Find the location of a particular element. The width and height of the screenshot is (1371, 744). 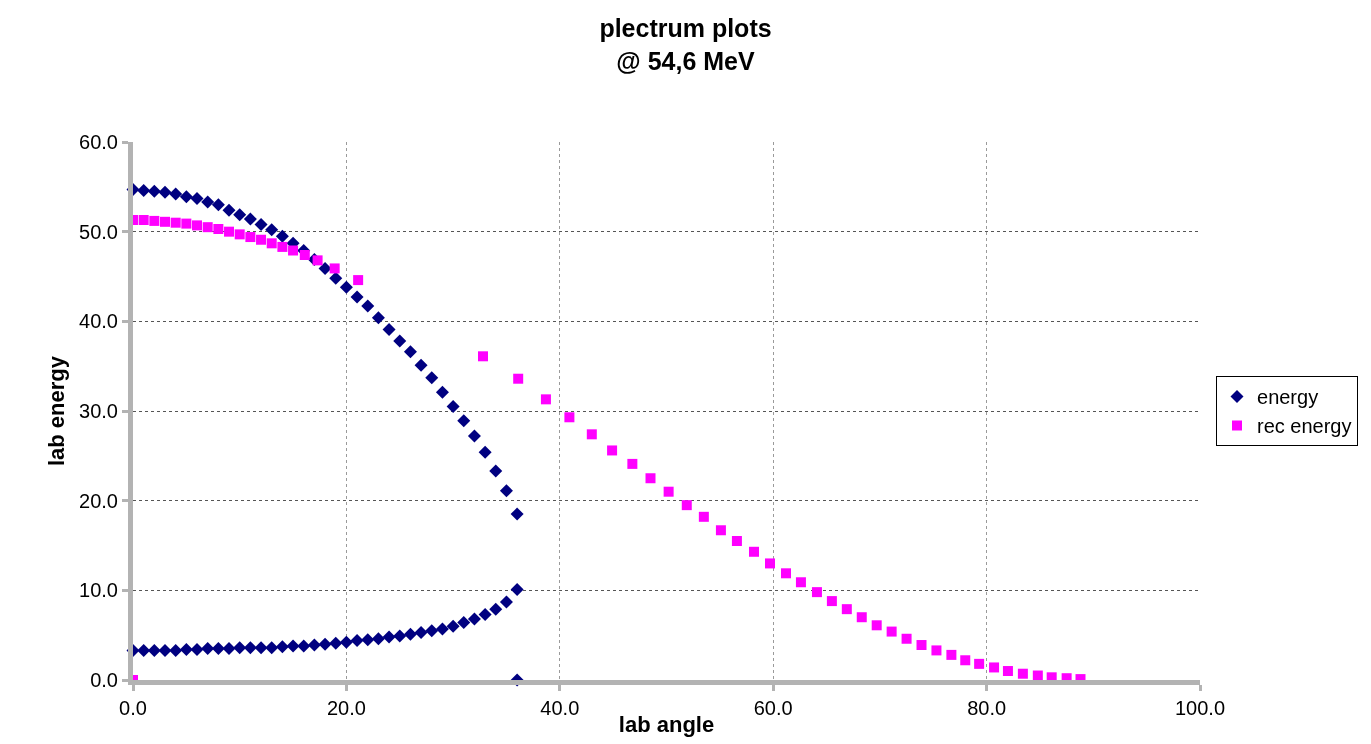

y-tick-label: 30.0 is located at coordinates (98, 411).